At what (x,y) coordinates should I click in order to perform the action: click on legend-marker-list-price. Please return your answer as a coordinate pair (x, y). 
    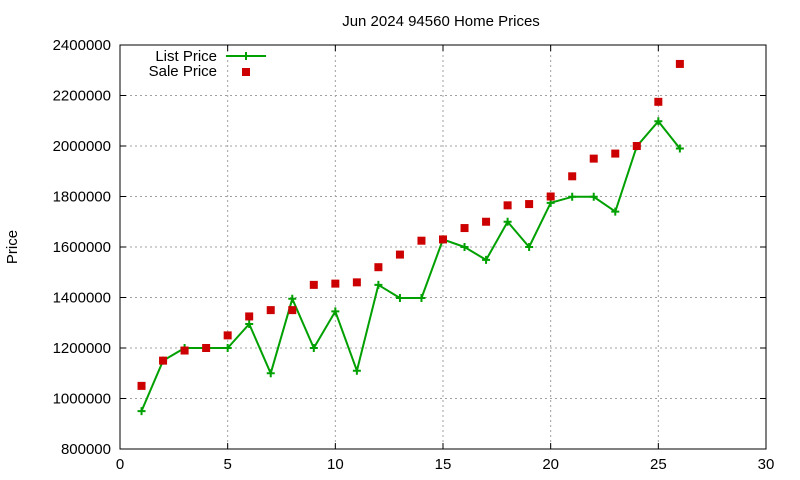
    Looking at the image, I should click on (246, 56).